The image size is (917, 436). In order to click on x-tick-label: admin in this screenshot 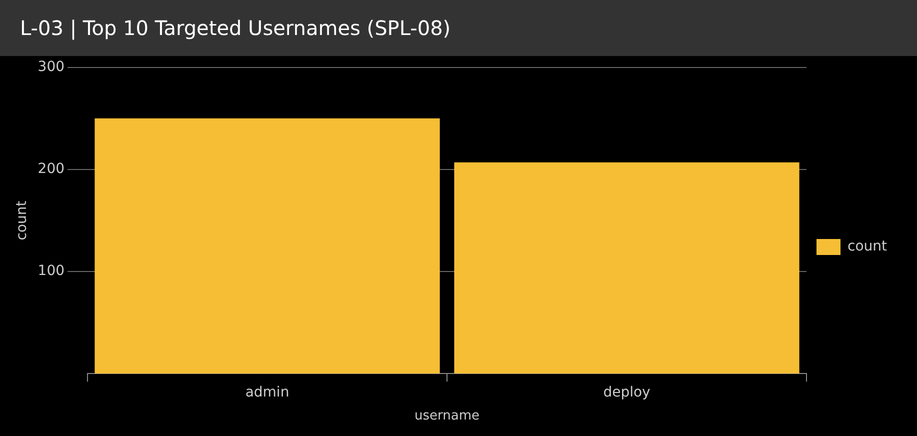, I will do `click(267, 392)`.